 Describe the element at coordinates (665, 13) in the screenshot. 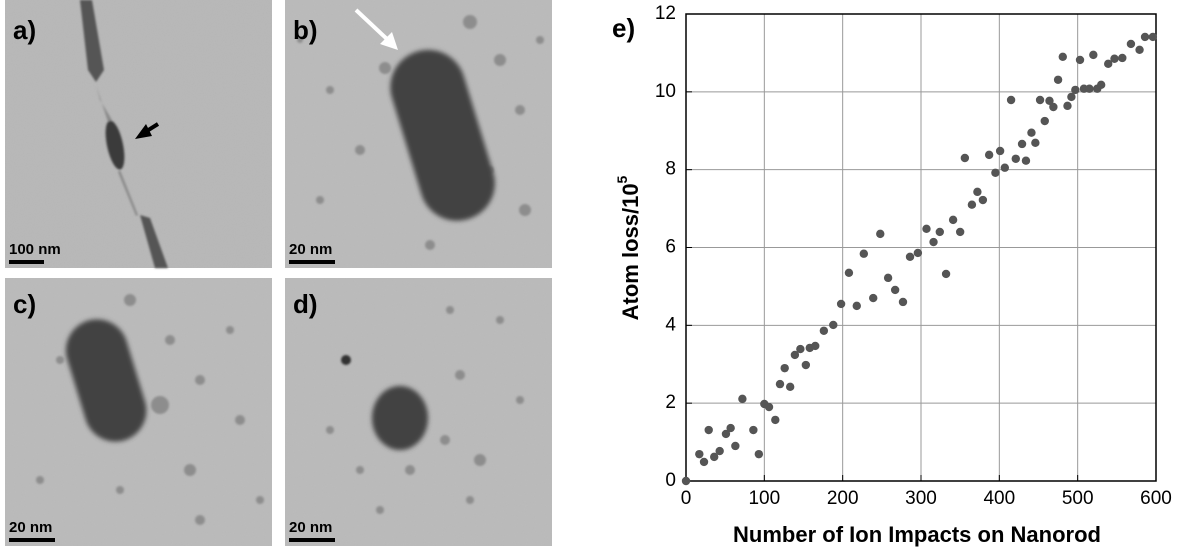

I see `y-tick-label: 12` at that location.